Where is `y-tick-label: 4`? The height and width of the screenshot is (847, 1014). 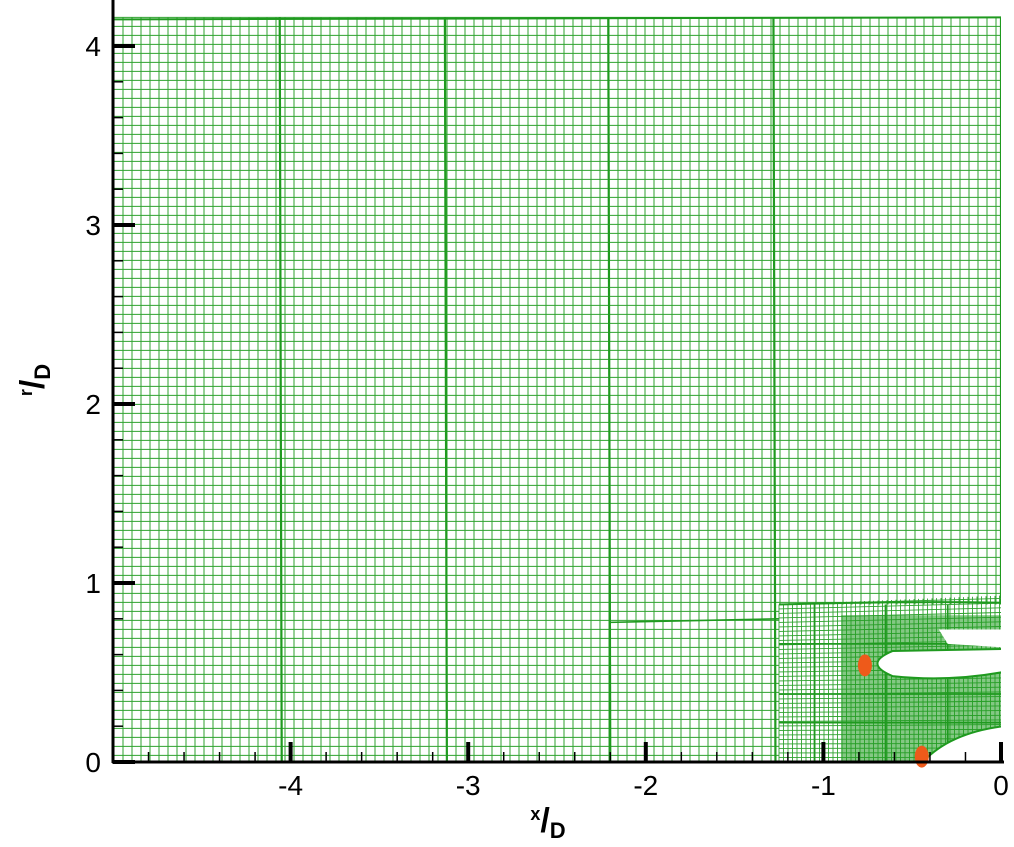
y-tick-label: 4 is located at coordinates (93, 46).